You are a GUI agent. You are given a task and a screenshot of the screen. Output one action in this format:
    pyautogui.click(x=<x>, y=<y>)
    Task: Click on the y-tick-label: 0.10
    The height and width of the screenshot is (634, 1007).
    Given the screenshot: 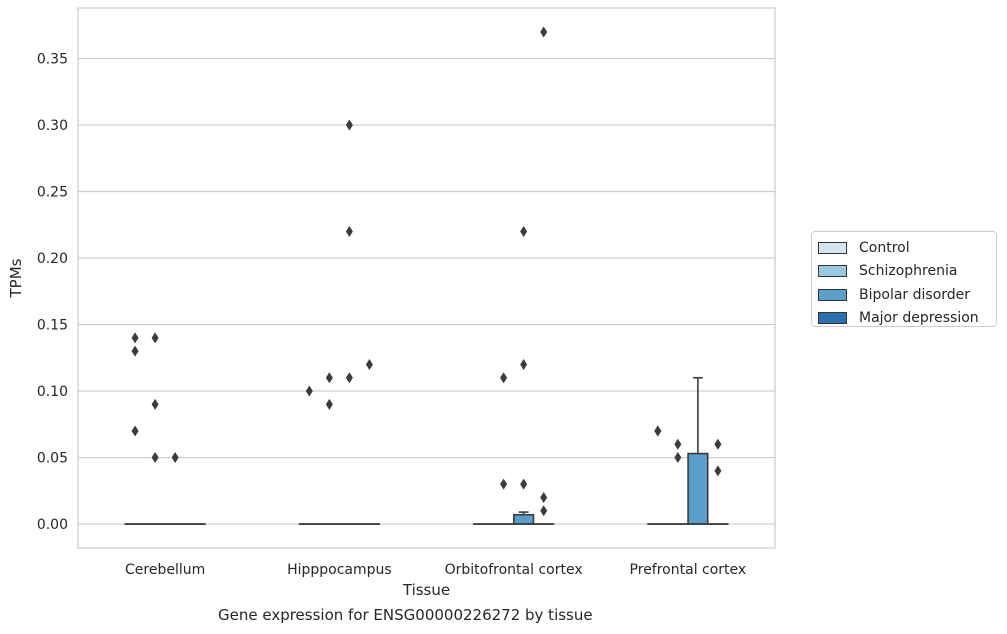 What is the action you would take?
    pyautogui.click(x=52, y=392)
    